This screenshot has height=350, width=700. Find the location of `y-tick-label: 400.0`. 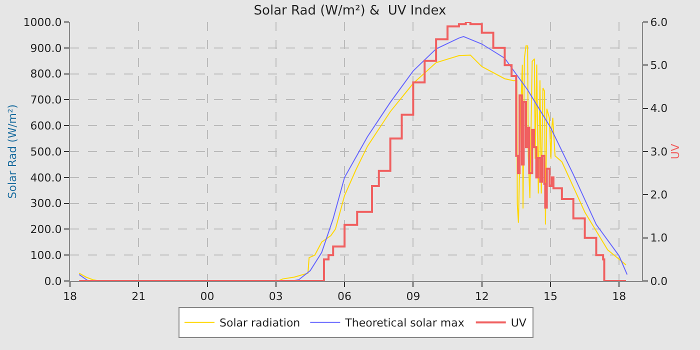

y-tick-label: 400.0 is located at coordinates (46, 177).